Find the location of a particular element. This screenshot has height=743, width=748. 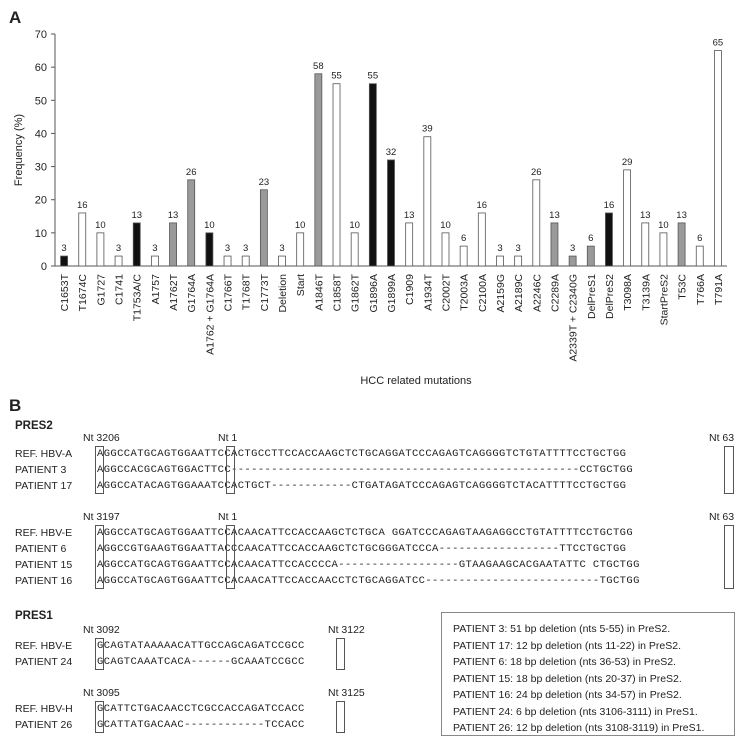

category-label: C1653T is located at coordinates (65, 292).